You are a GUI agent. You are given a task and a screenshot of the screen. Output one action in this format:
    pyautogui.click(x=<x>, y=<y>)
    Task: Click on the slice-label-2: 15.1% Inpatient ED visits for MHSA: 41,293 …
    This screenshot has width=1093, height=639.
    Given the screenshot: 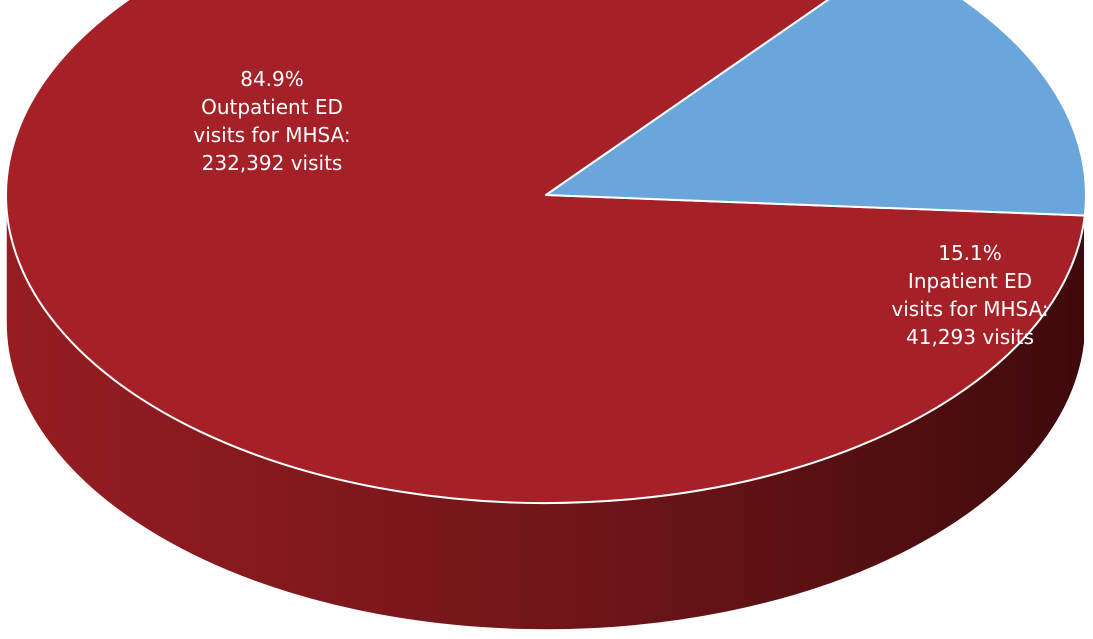 What is the action you would take?
    pyautogui.click(x=969, y=295)
    